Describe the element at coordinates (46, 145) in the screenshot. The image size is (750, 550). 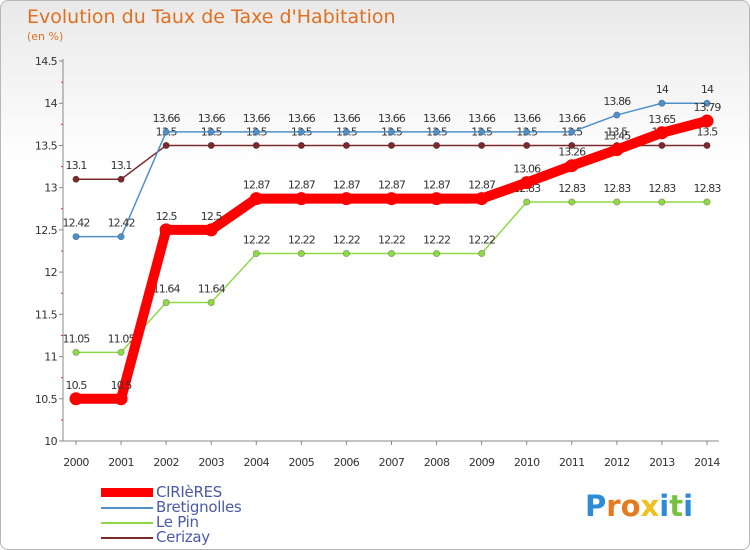
I see `y-tick-label: 13.5` at that location.